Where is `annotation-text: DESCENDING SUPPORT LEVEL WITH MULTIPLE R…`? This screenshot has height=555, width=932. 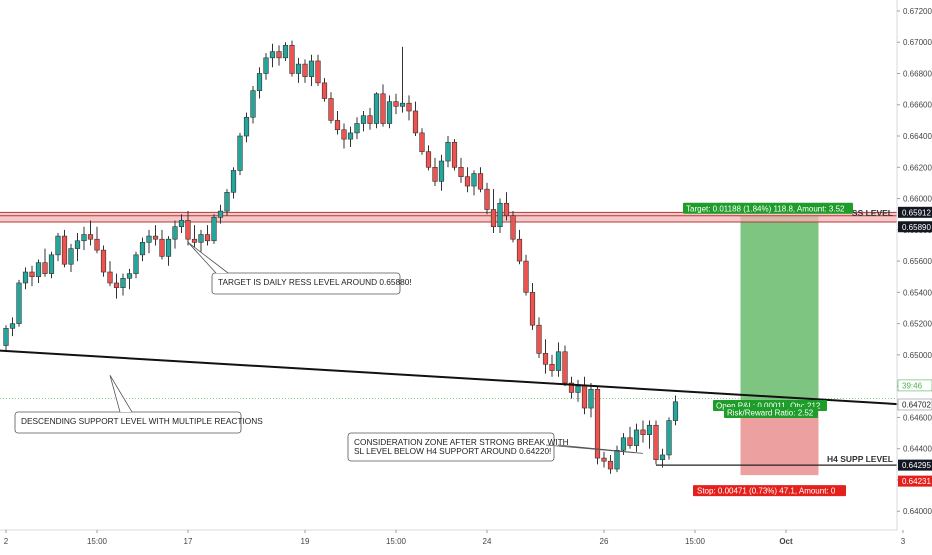
annotation-text: DESCENDING SUPPORT LEVEL WITH MULTIPLE R… is located at coordinates (142, 421).